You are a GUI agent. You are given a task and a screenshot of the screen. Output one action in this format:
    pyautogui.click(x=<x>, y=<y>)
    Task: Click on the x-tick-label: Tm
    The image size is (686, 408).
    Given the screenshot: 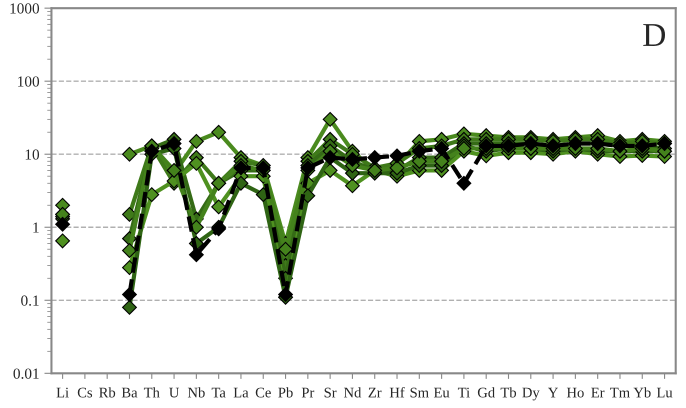 What is the action you would take?
    pyautogui.click(x=620, y=393)
    